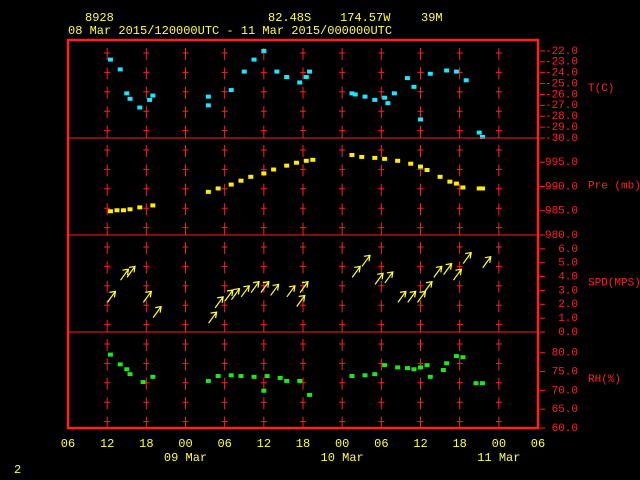 The width and height of the screenshot is (640, 480). I want to click on x-tick-label: 00, so click(185, 444).